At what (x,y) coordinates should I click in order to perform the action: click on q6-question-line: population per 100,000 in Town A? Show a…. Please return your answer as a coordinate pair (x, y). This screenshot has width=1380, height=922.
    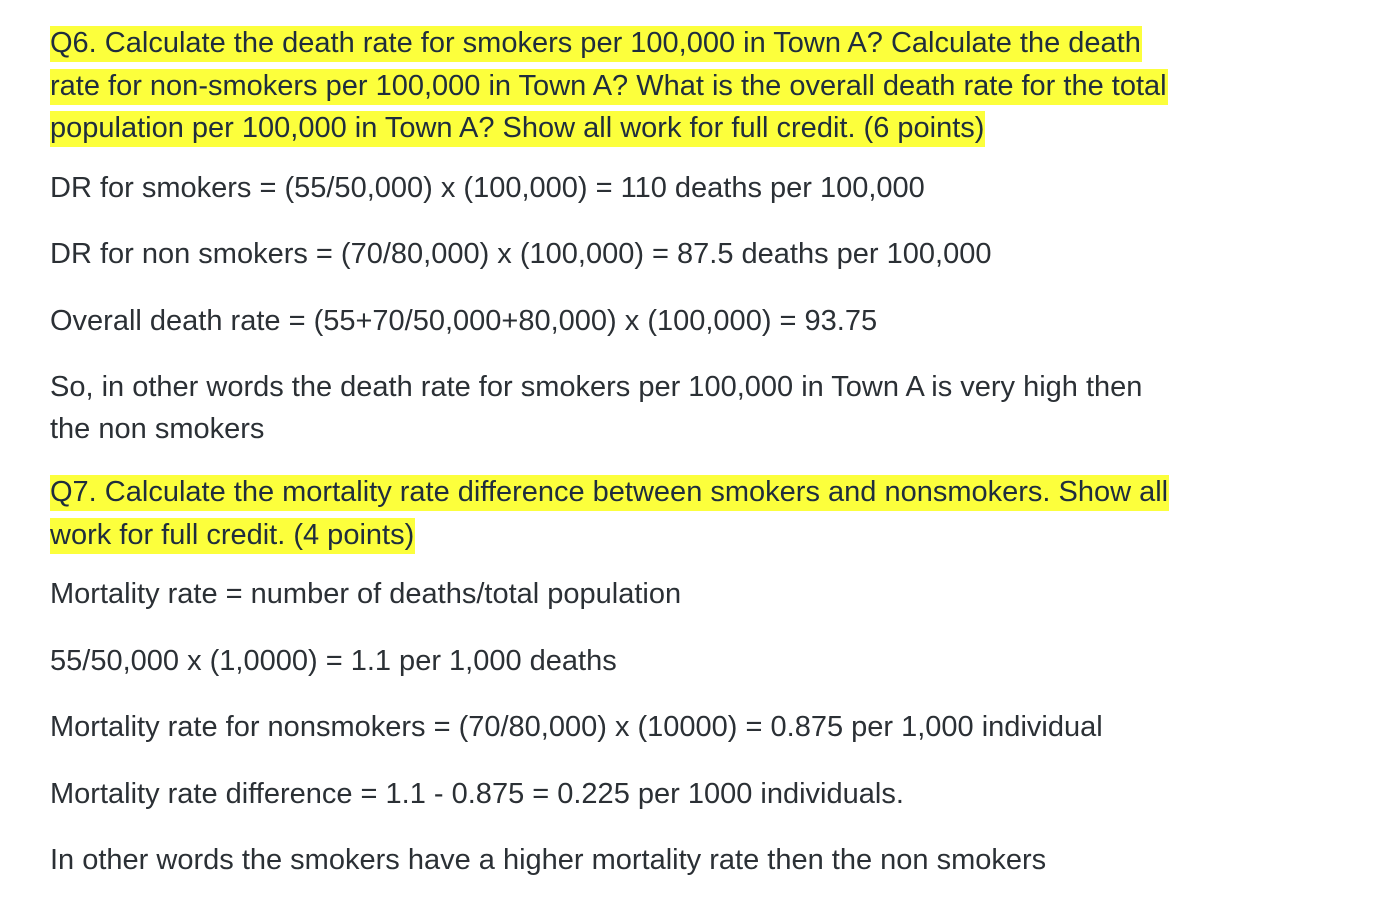
    Looking at the image, I should click on (518, 129).